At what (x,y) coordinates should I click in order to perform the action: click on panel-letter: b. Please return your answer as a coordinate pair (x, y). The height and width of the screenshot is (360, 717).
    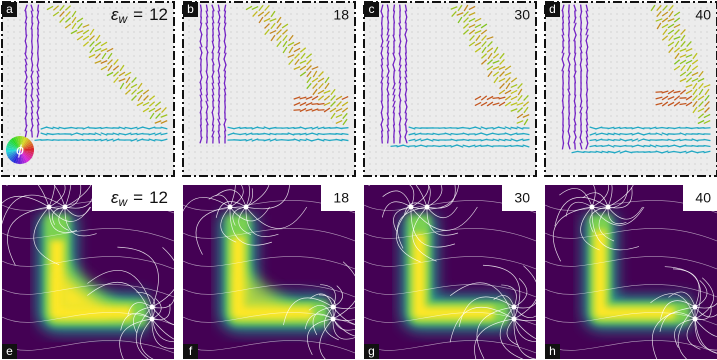
    Looking at the image, I should click on (190, 9).